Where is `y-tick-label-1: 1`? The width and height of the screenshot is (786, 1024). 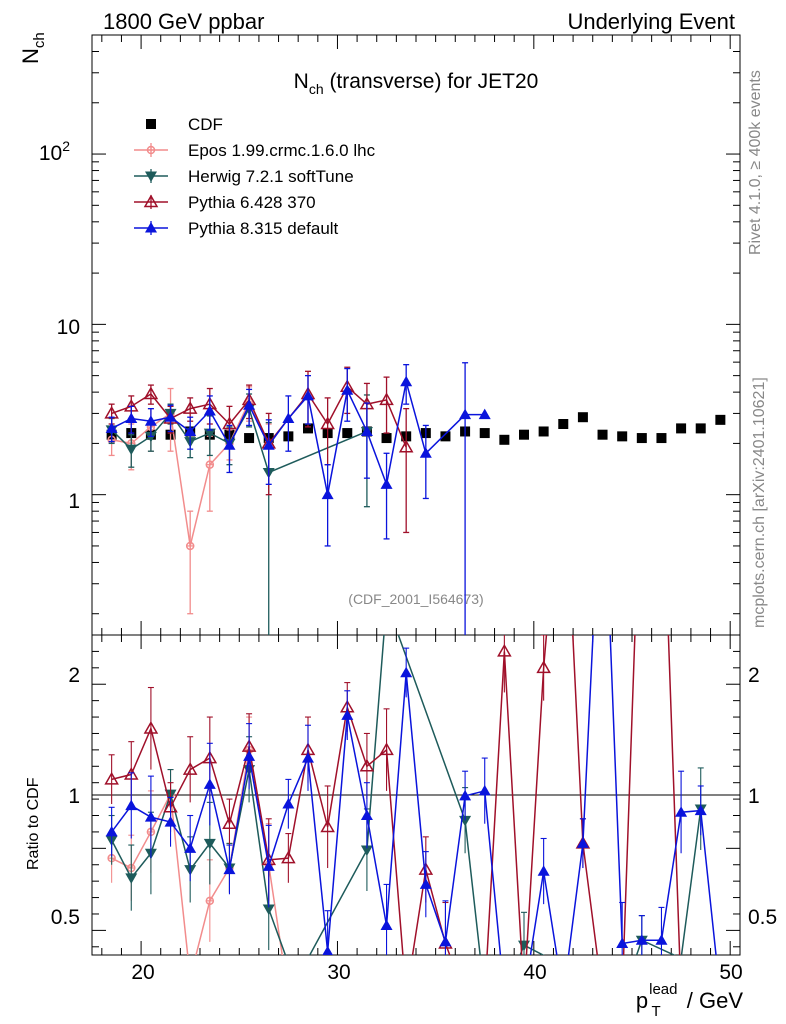
y-tick-label-1: 1 is located at coordinates (74, 501).